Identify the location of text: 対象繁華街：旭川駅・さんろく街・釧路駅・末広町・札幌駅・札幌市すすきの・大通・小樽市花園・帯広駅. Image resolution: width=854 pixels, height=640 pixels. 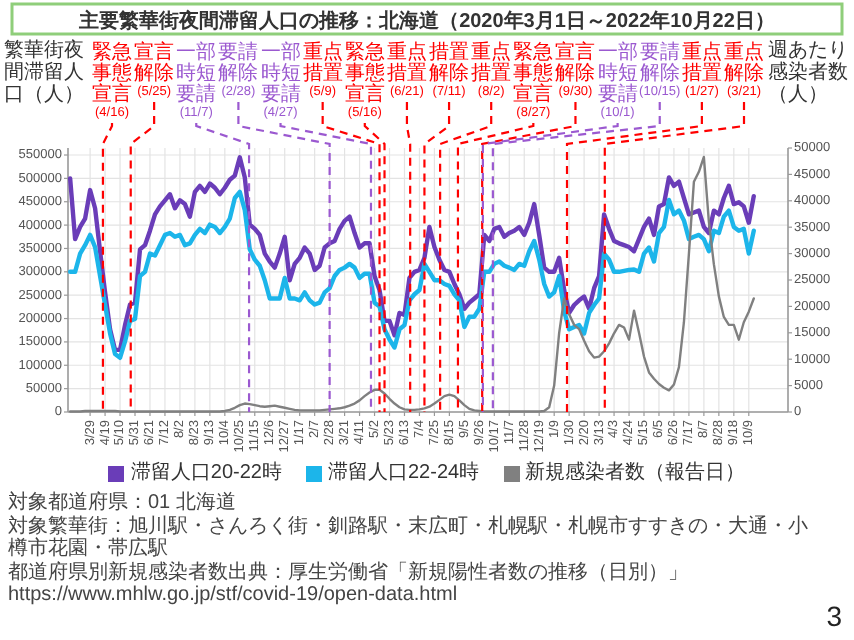
(408, 538).